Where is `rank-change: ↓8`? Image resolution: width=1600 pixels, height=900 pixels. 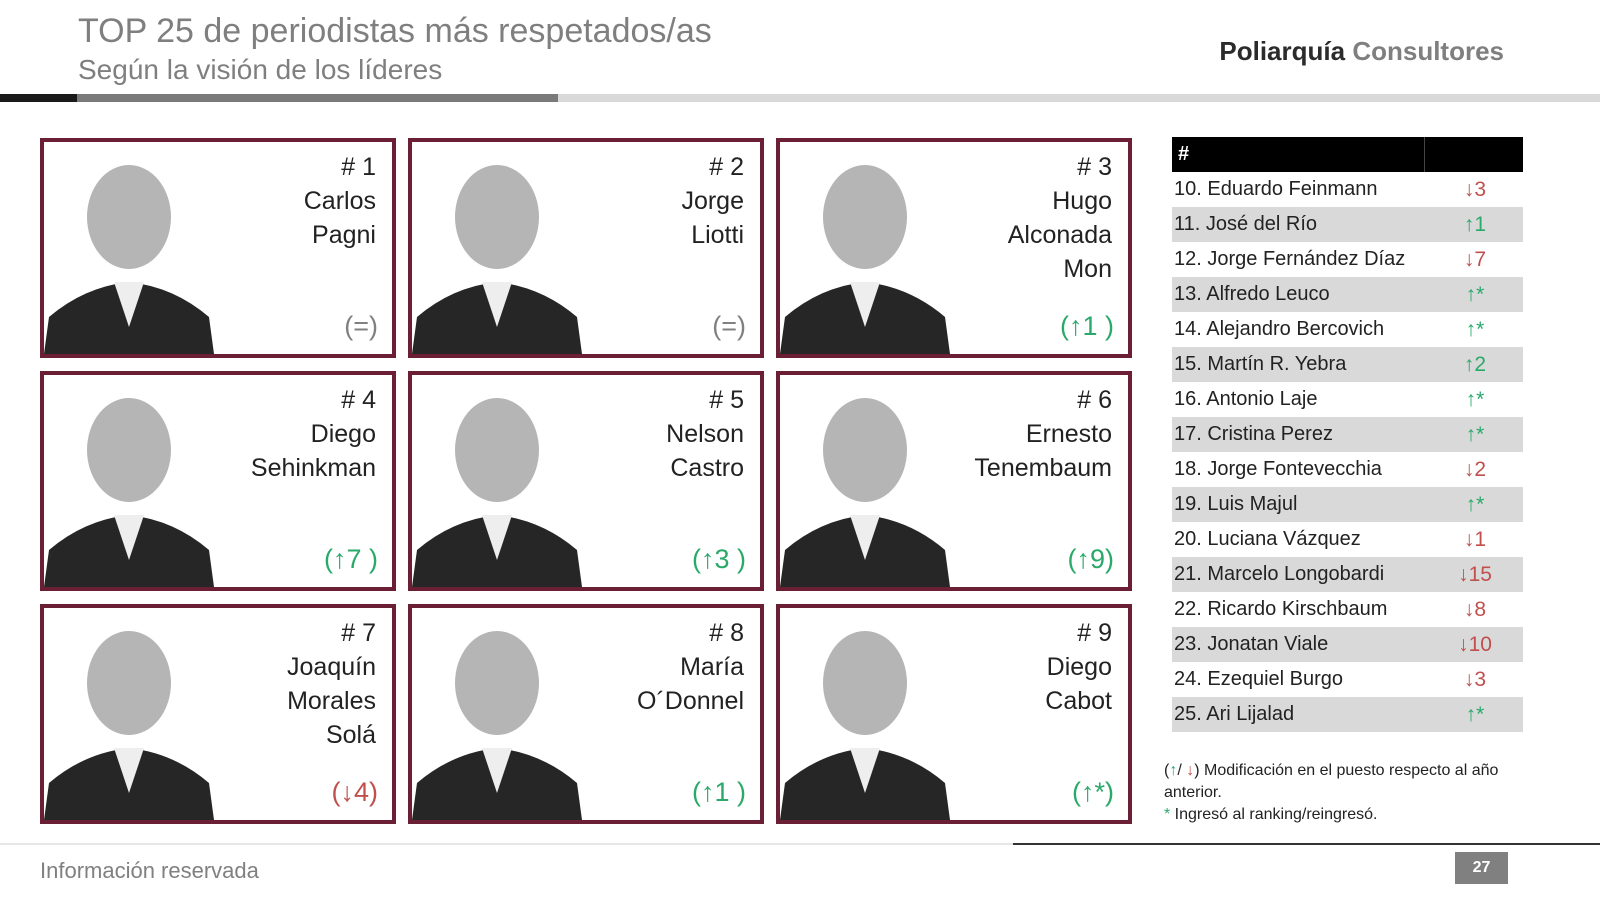 rank-change: ↓8 is located at coordinates (1475, 609).